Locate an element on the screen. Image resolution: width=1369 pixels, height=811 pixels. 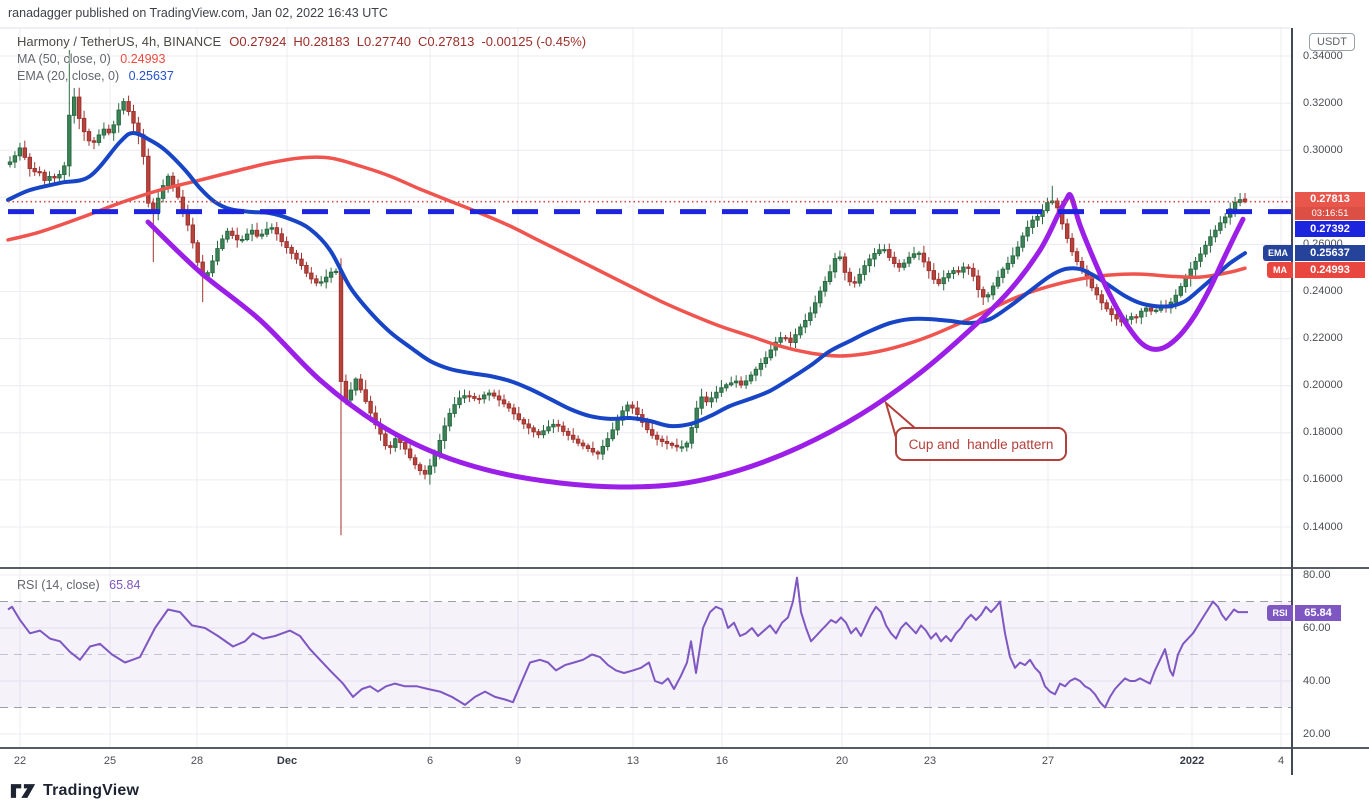
time-tick-label: 28 is located at coordinates (197, 761).